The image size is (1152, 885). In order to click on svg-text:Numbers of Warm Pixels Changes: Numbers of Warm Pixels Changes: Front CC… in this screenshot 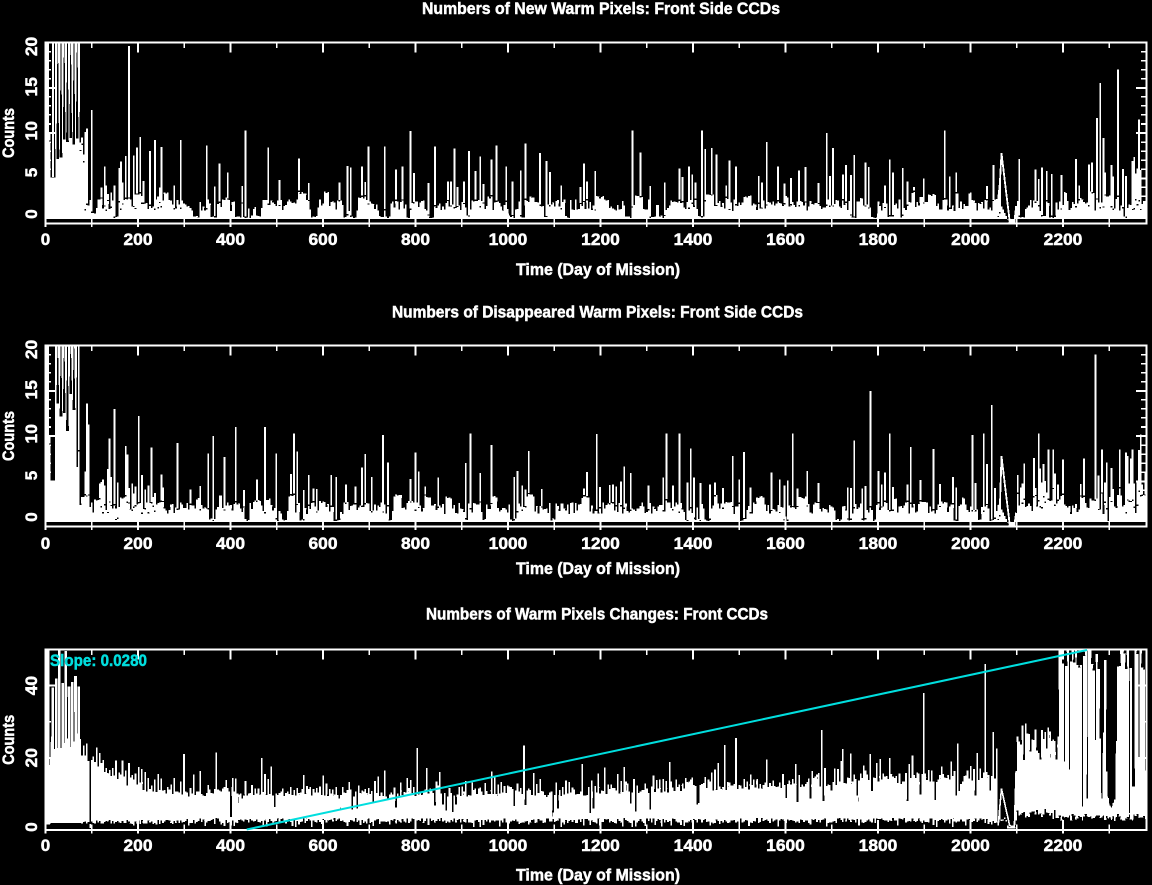, I will do `click(597, 614)`.